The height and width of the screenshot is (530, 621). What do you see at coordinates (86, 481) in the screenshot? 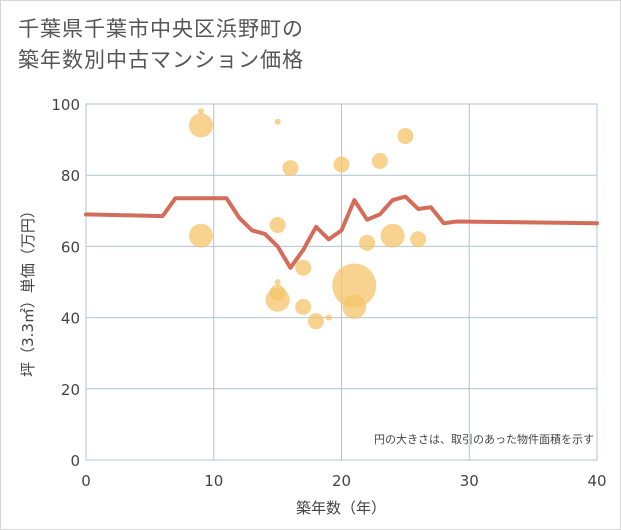
I see `x-tick-label: 0` at bounding box center [86, 481].